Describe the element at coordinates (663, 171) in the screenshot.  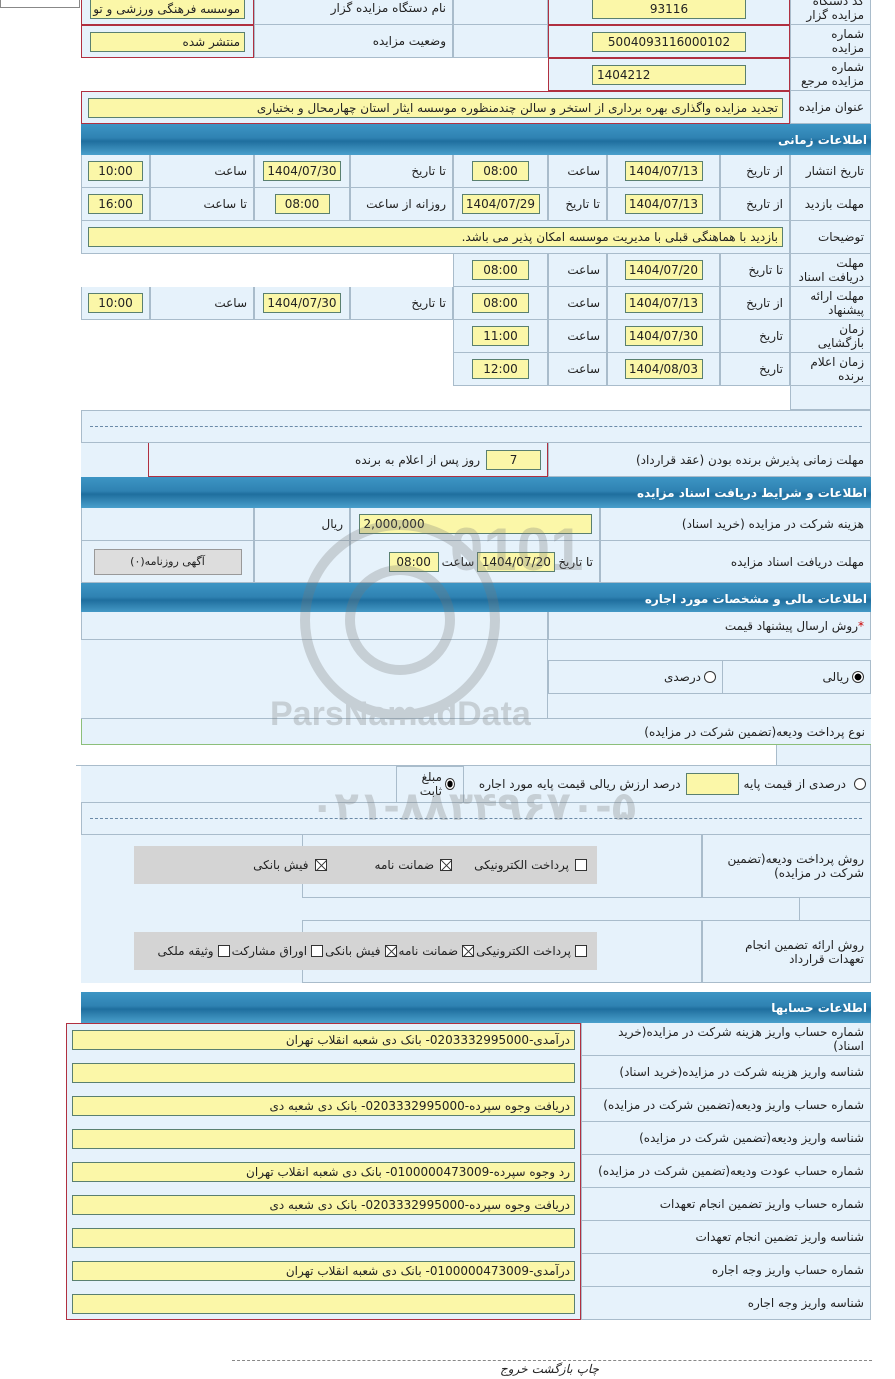
I see `publish-from-date: 1404/07/13` at that location.